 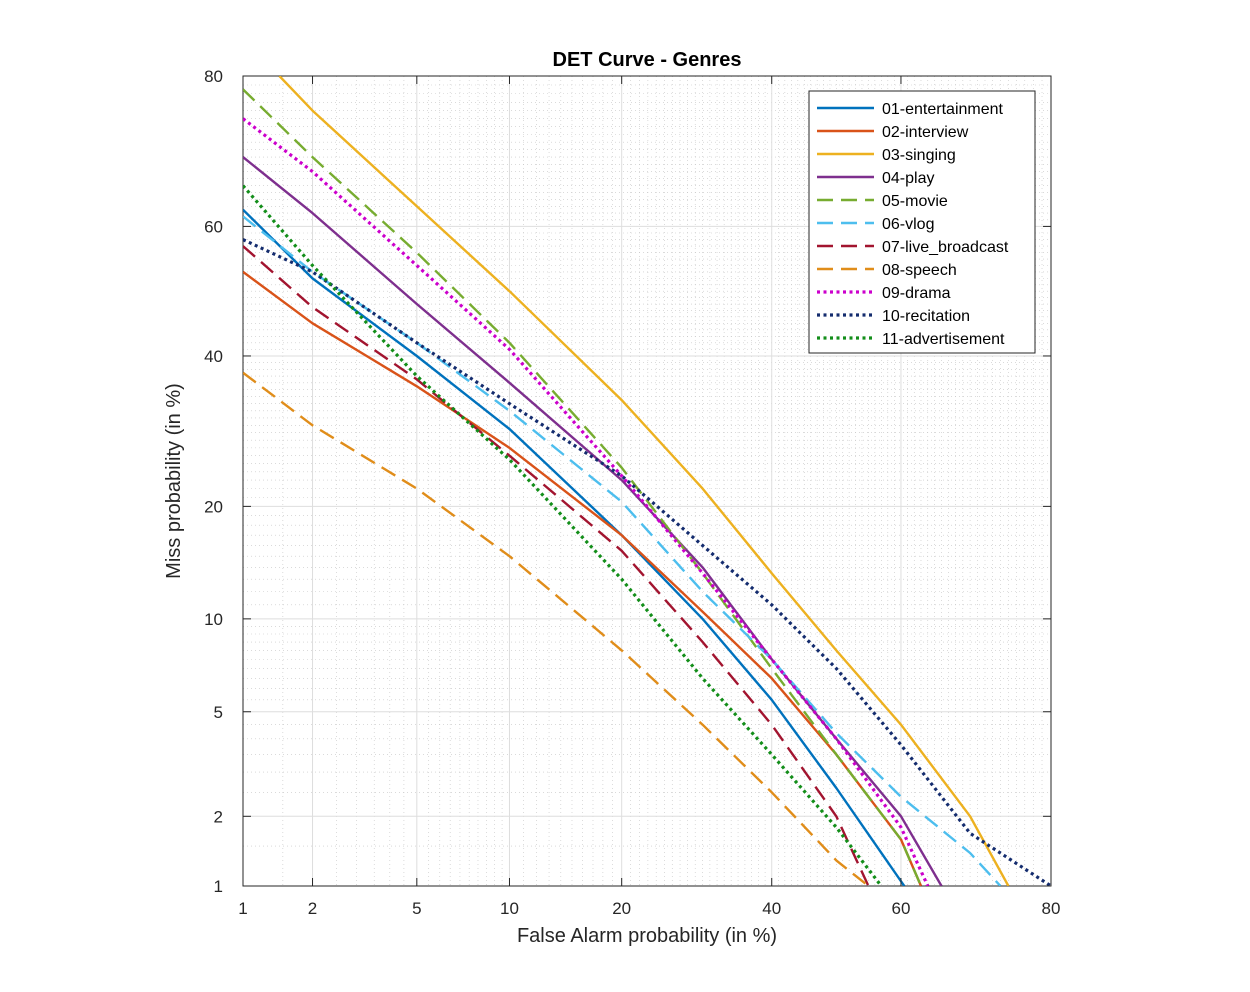 What do you see at coordinates (621, 908) in the screenshot?
I see `x-tick-label: 20` at bounding box center [621, 908].